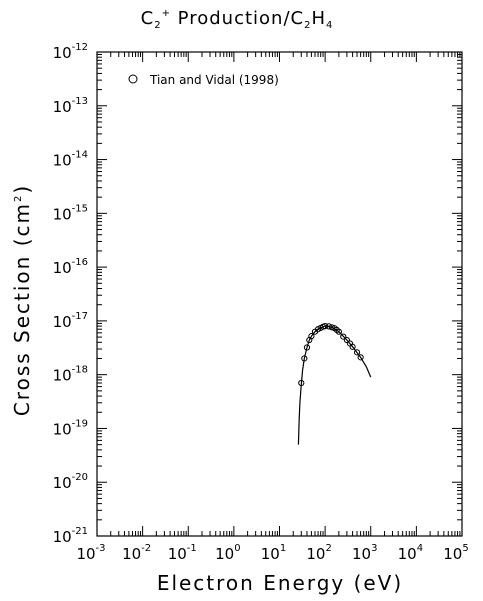 Image resolution: width=483 pixels, height=601 pixels. Describe the element at coordinates (182, 553) in the screenshot. I see `x-tick-label: 10⁻¹` at that location.